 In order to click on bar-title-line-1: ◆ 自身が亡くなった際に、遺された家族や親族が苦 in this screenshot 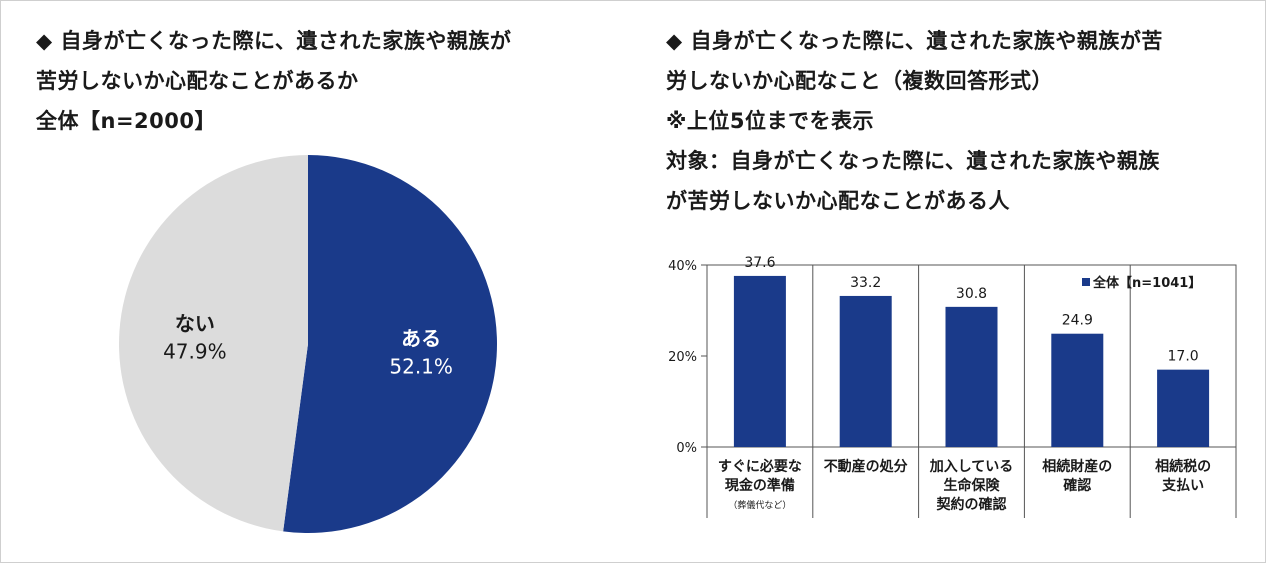, I will do `click(914, 41)`.